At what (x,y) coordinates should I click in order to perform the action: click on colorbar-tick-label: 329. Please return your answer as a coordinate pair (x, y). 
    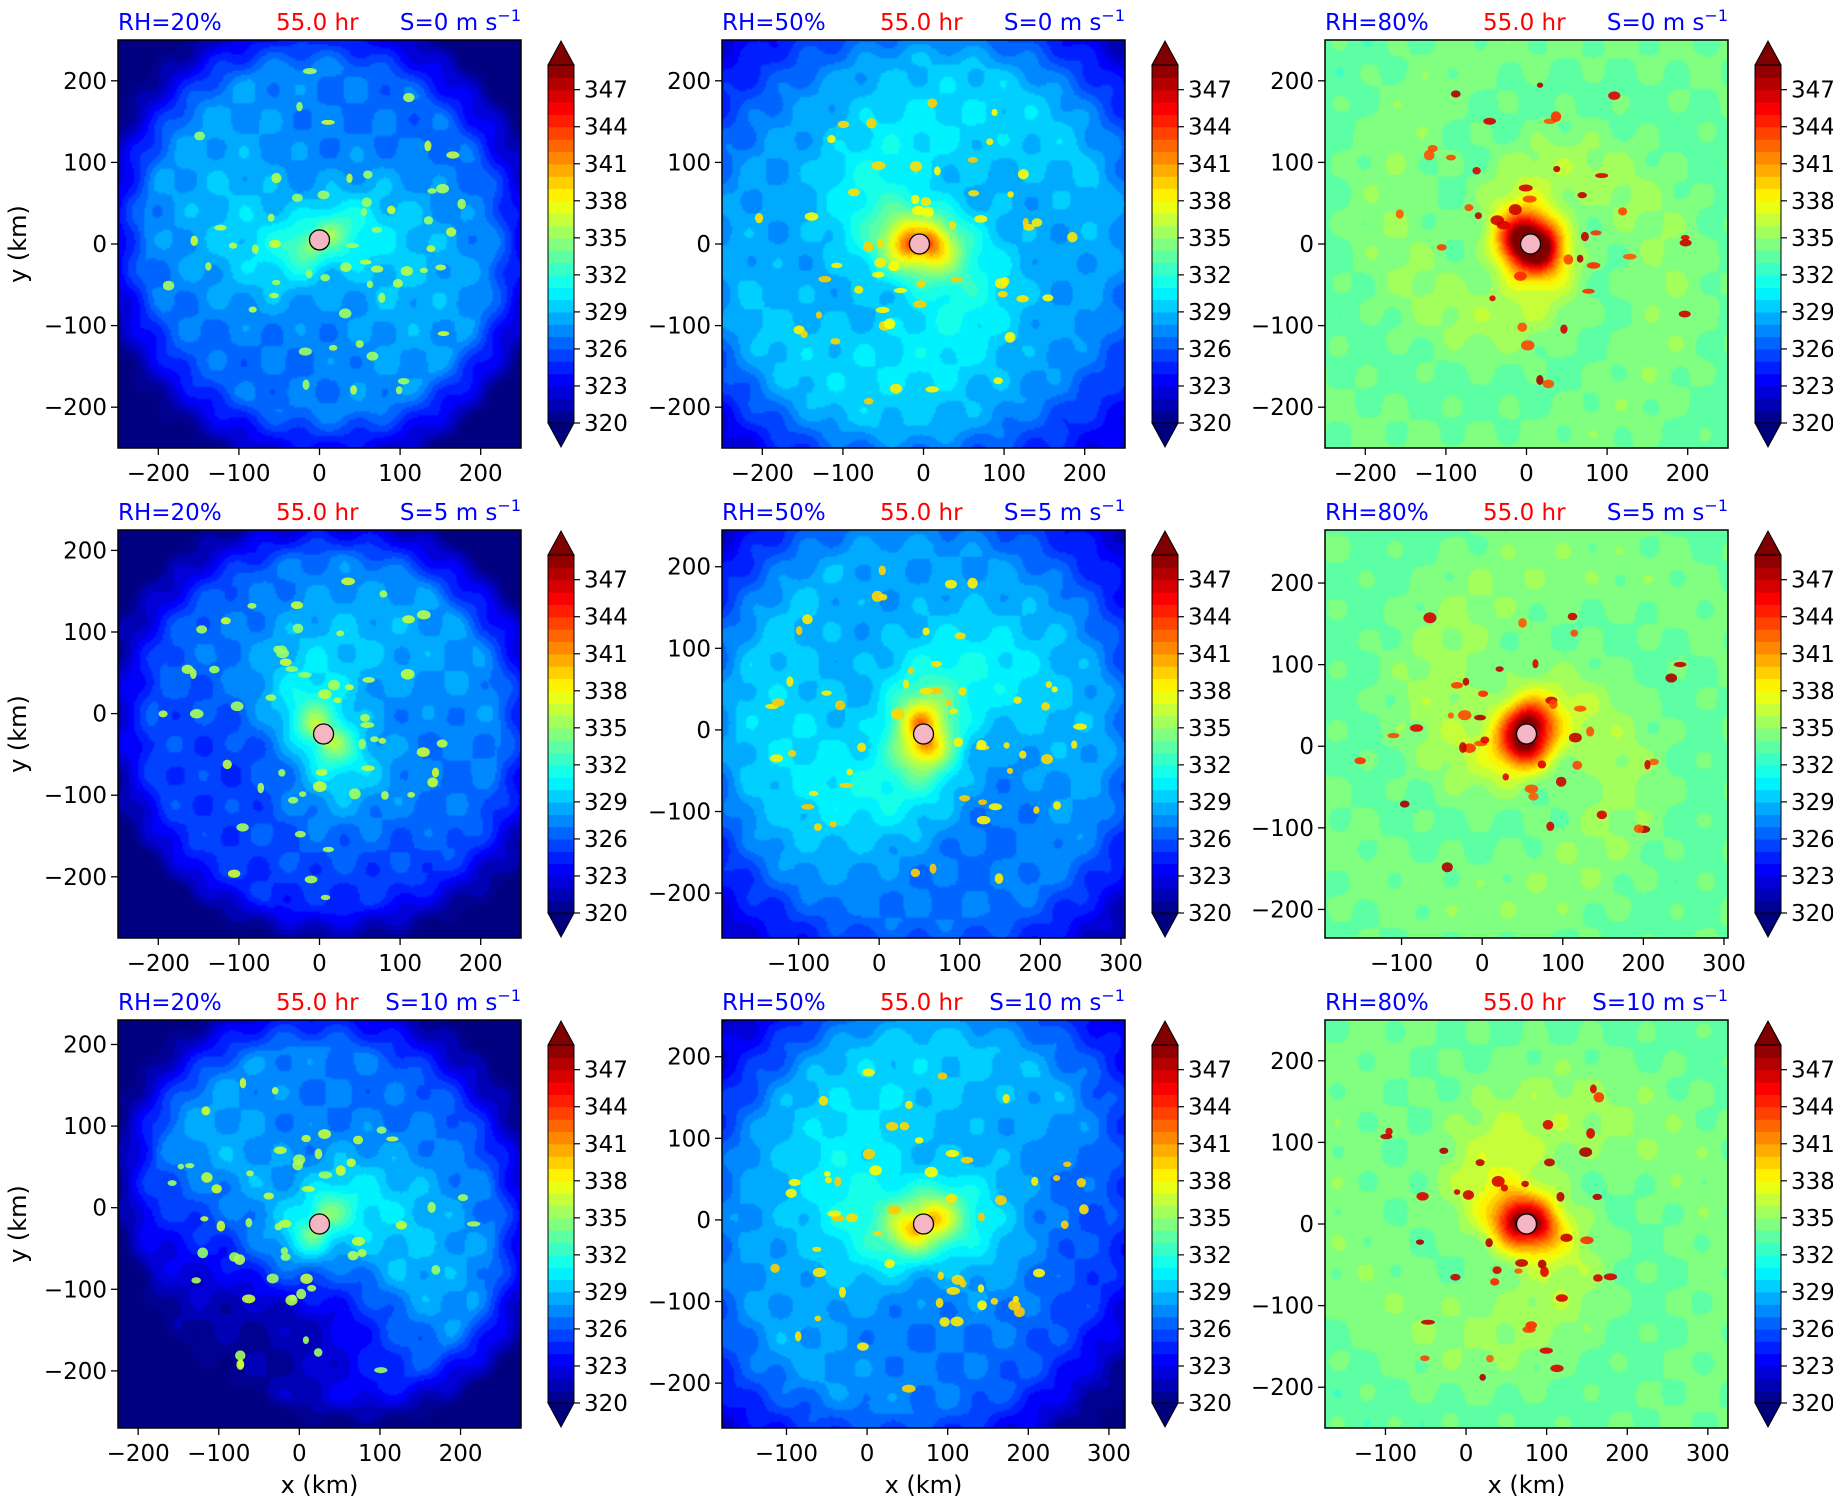
    Looking at the image, I should click on (1210, 1293).